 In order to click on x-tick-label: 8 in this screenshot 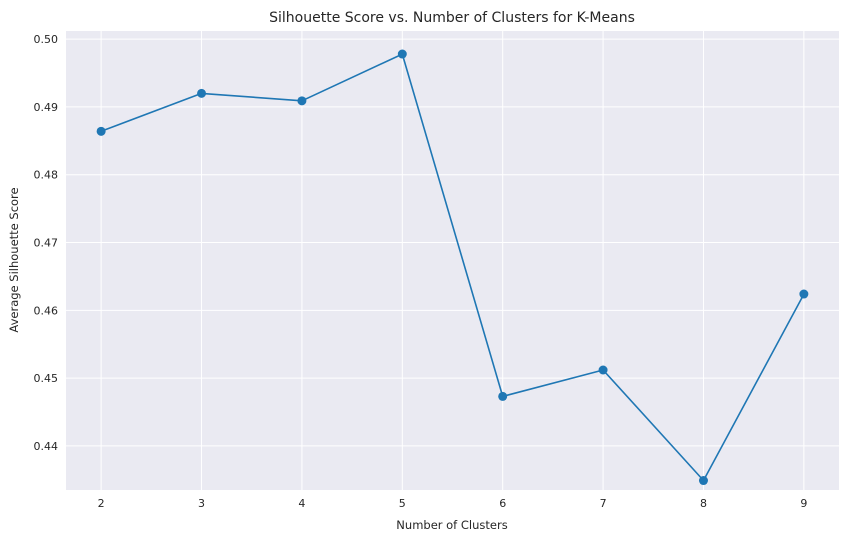, I will do `click(703, 503)`.